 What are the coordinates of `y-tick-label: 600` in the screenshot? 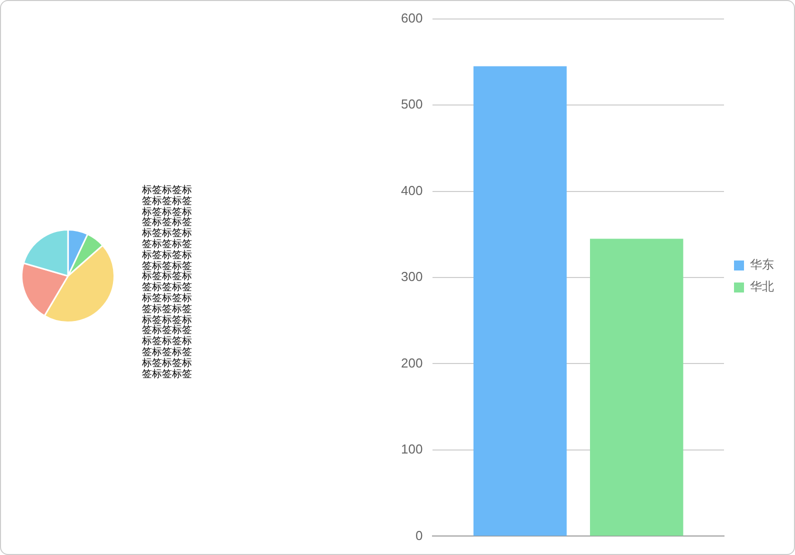 It's located at (411, 18).